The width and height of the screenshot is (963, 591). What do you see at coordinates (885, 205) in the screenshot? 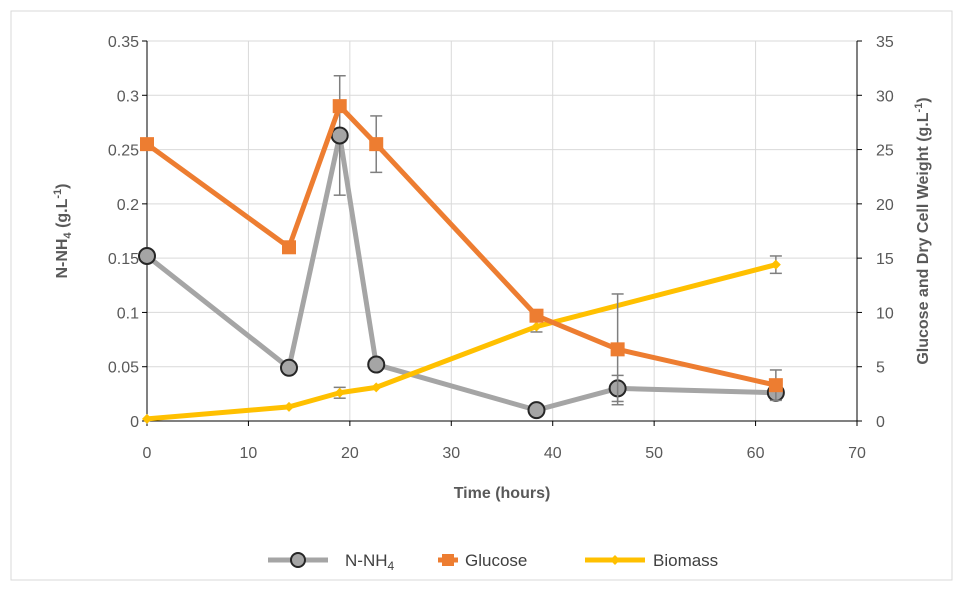
I see `y-right-tick-label: 20` at bounding box center [885, 205].